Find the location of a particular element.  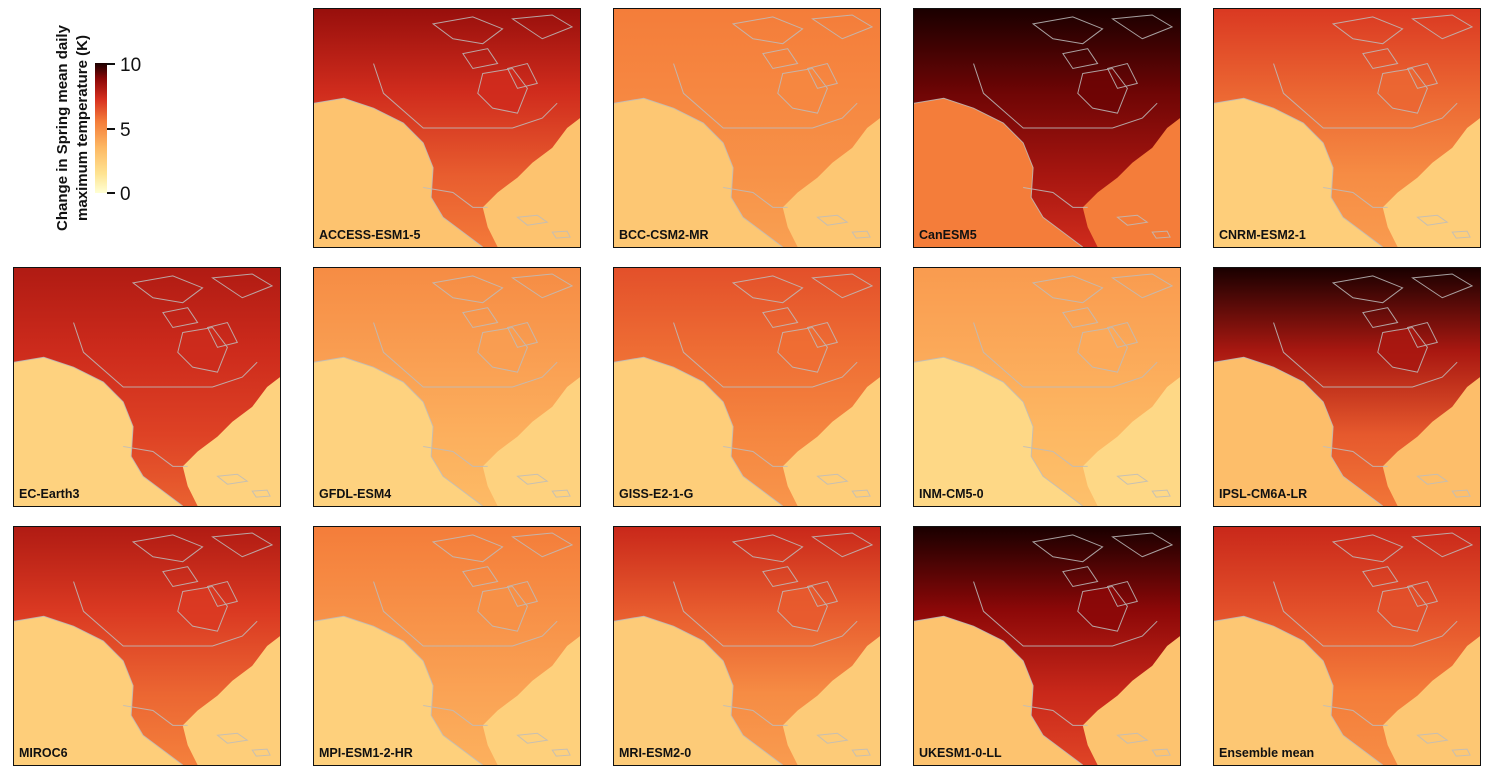

map-panel: INM-CM5-0 is located at coordinates (1047, 387).